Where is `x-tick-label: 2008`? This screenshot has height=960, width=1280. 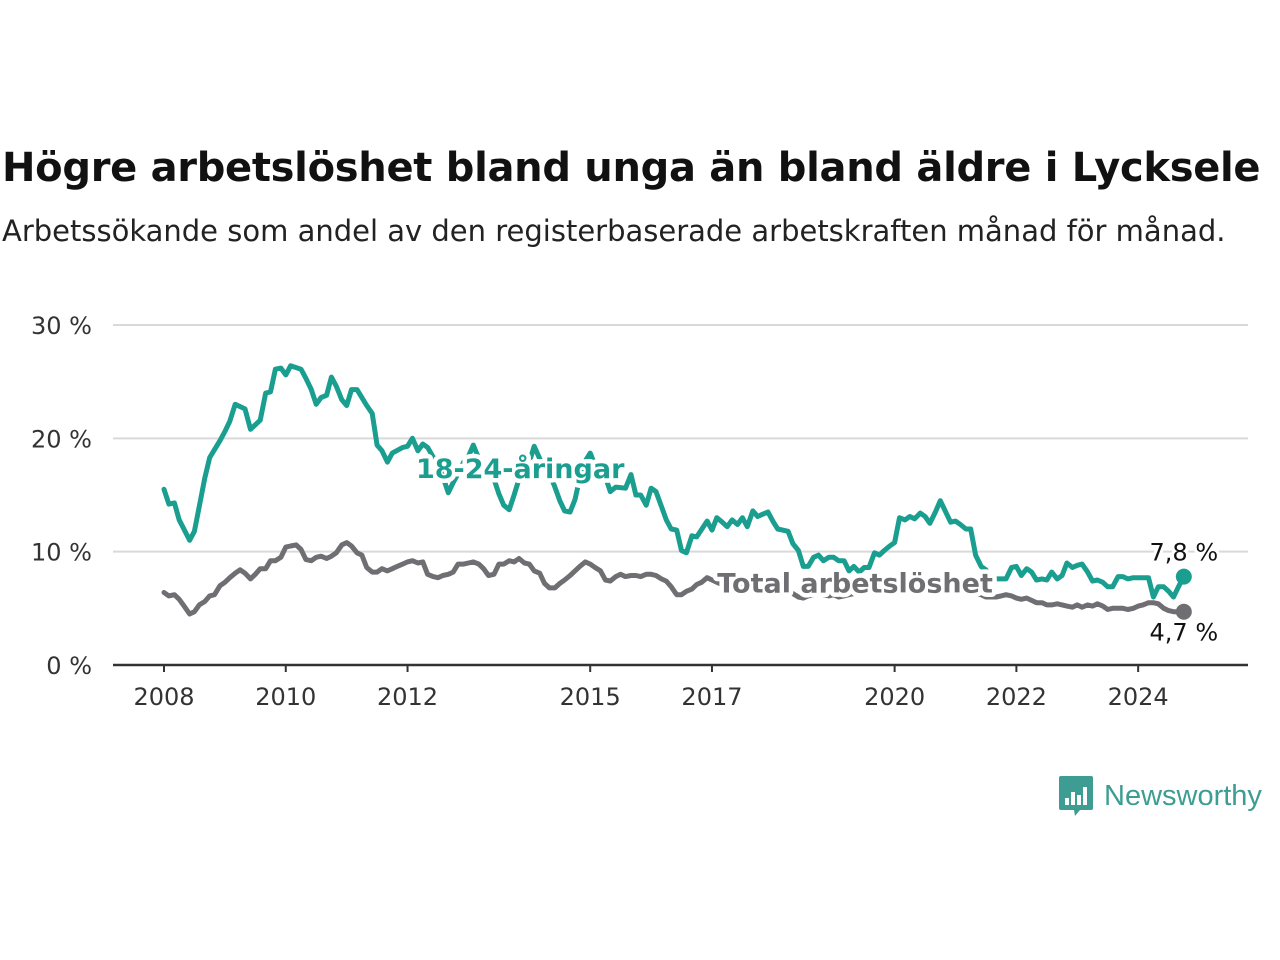
x-tick-label: 2008 is located at coordinates (163, 697).